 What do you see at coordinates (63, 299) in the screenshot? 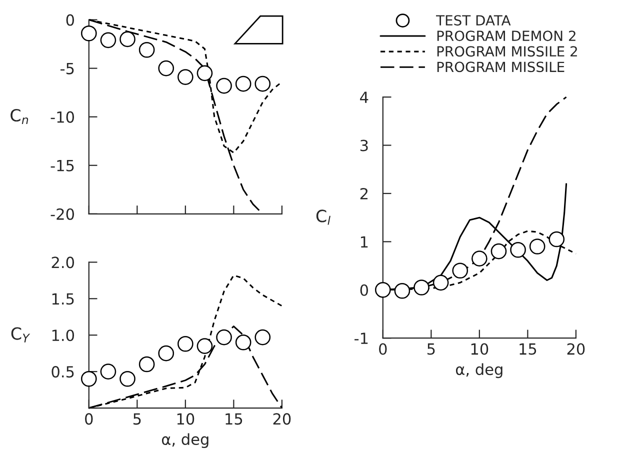
I see `y-tick-label: 1.5` at bounding box center [63, 299].